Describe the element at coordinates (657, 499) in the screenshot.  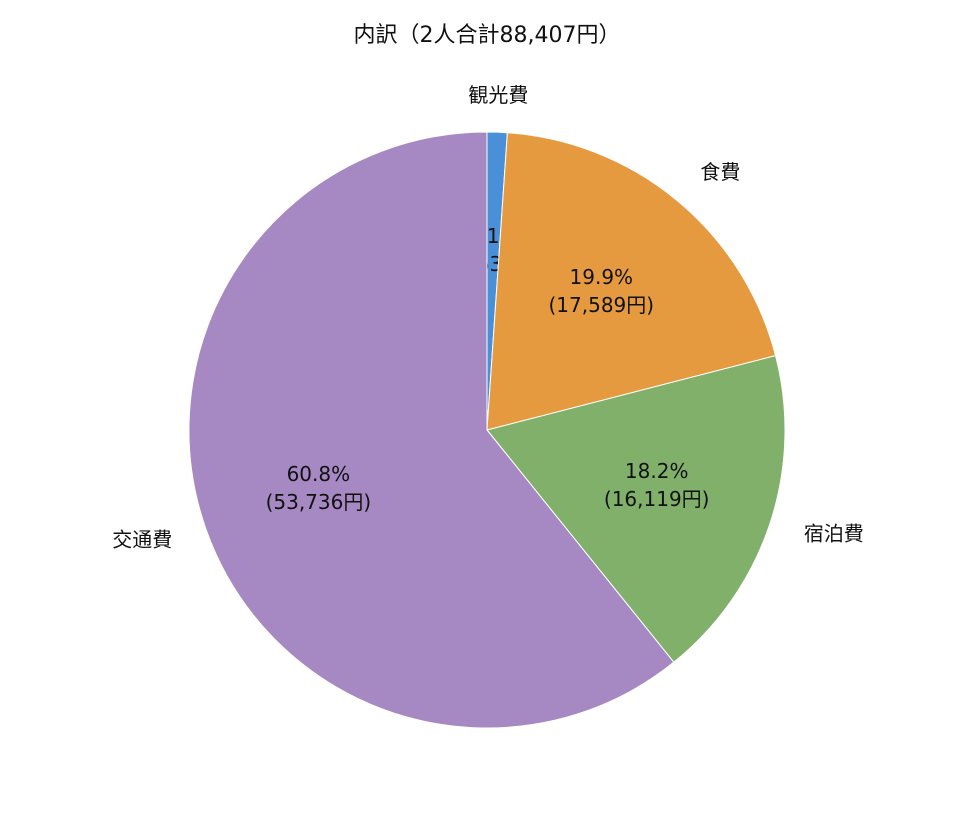
I see `value-label: (16,119円)` at that location.